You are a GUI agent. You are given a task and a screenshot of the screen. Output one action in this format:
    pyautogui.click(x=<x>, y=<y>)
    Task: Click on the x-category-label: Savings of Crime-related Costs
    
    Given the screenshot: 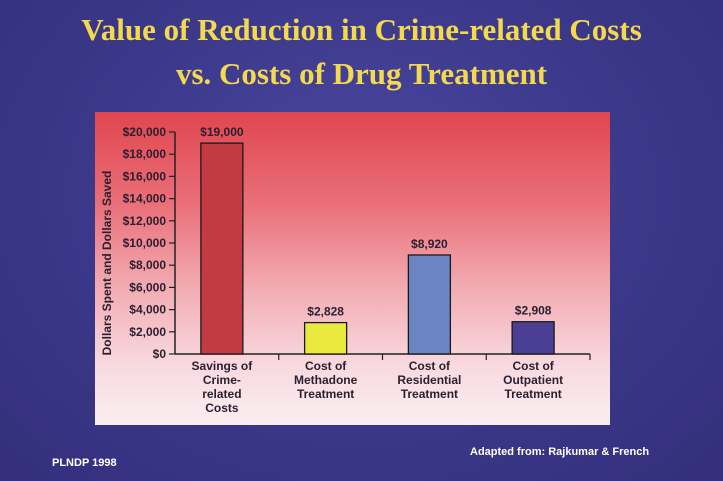 What is the action you would take?
    pyautogui.click(x=223, y=387)
    